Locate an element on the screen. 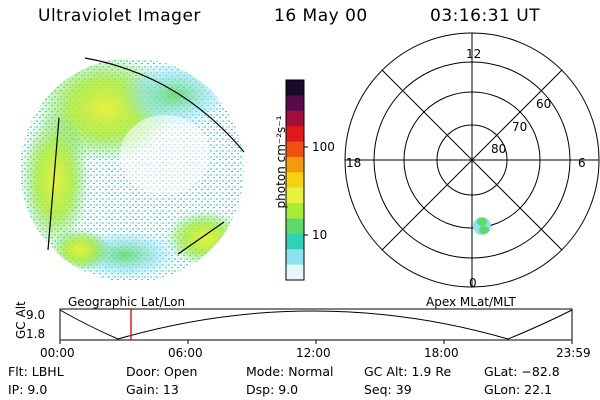 The image size is (600, 400). timeline-ytick-top: 9.0 is located at coordinates (36, 315).